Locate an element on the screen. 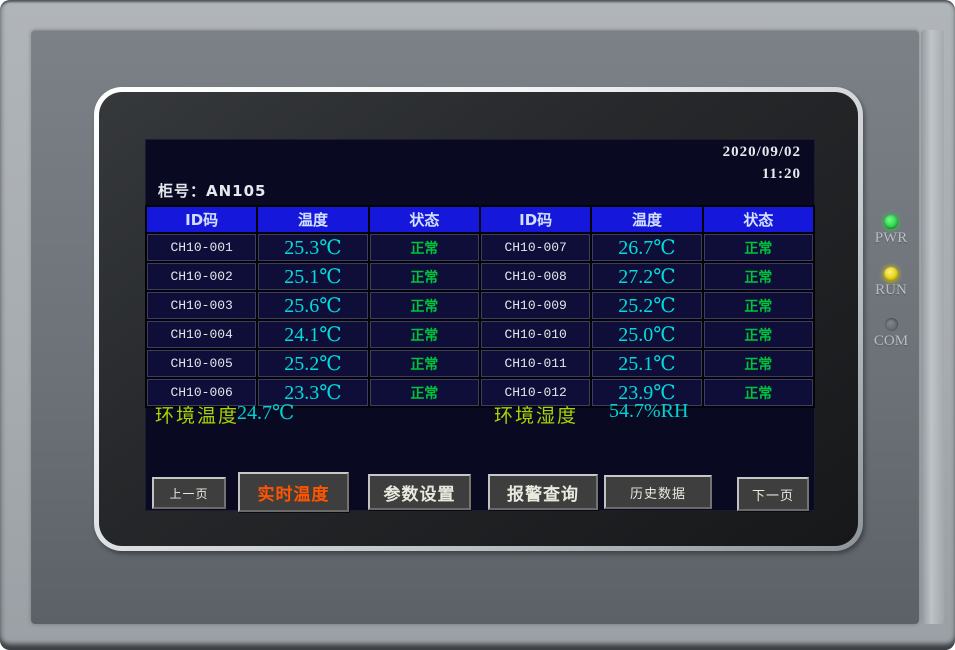  temperature-cell: 25.3℃ is located at coordinates (313, 247).